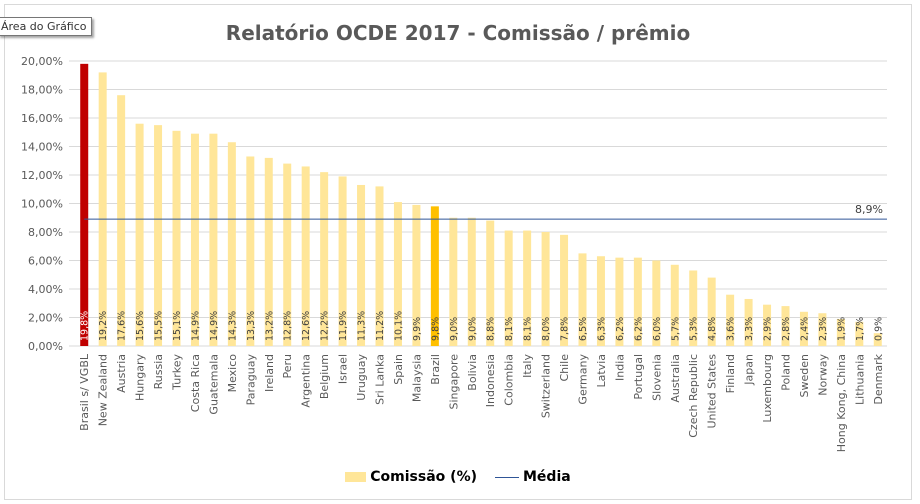 This screenshot has width=920, height=504. What do you see at coordinates (45, 232) in the screenshot?
I see `y-tick-label: 8,00%` at bounding box center [45, 232].